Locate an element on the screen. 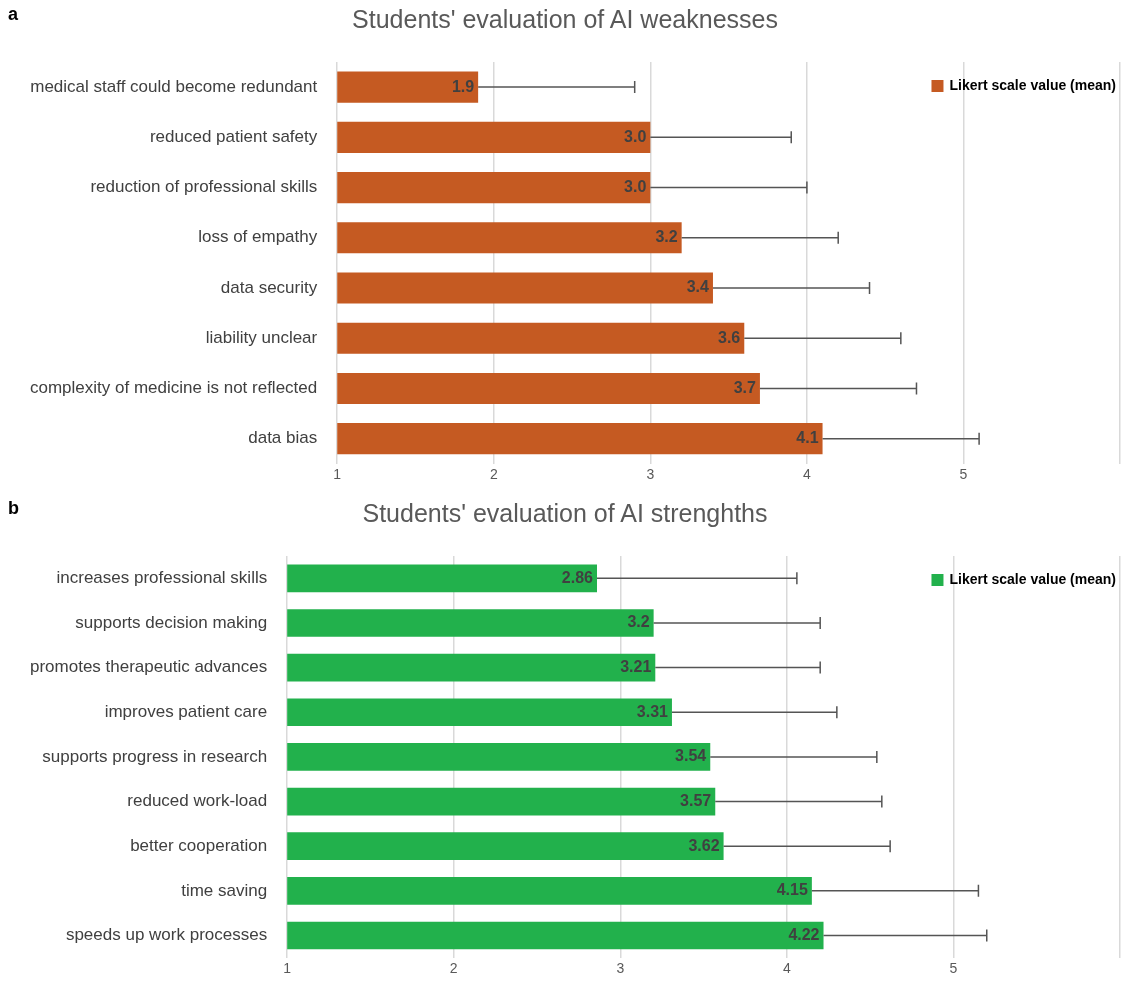 The width and height of the screenshot is (1132, 988). text: b is located at coordinates (13, 507).